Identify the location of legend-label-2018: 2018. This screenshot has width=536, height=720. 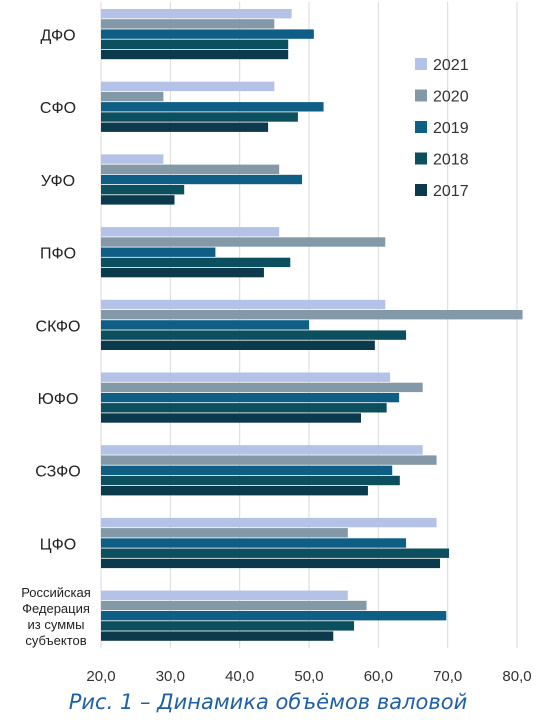
(451, 160).